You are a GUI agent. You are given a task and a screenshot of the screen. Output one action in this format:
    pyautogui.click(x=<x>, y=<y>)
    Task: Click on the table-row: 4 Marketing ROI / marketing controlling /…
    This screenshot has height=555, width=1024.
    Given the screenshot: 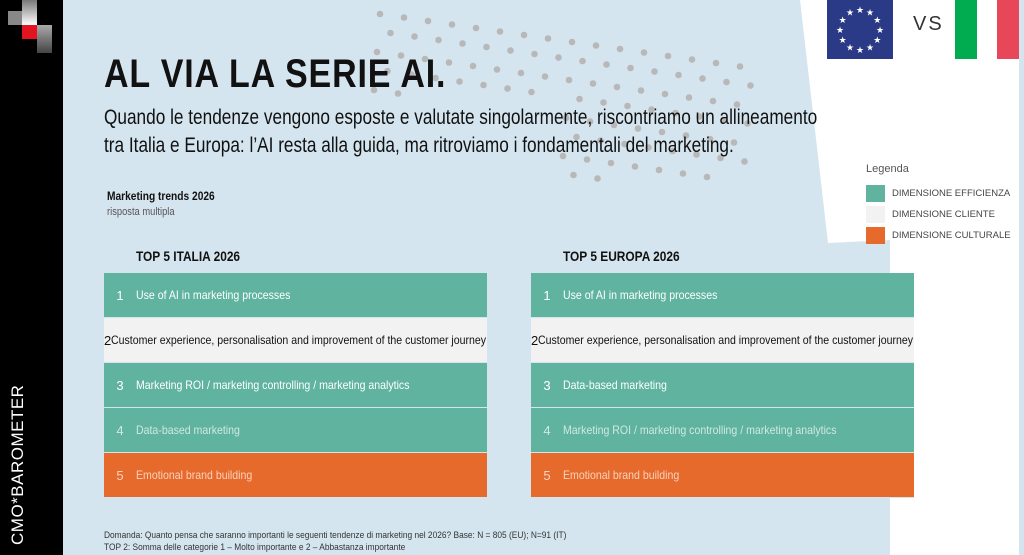 What is the action you would take?
    pyautogui.click(x=722, y=430)
    